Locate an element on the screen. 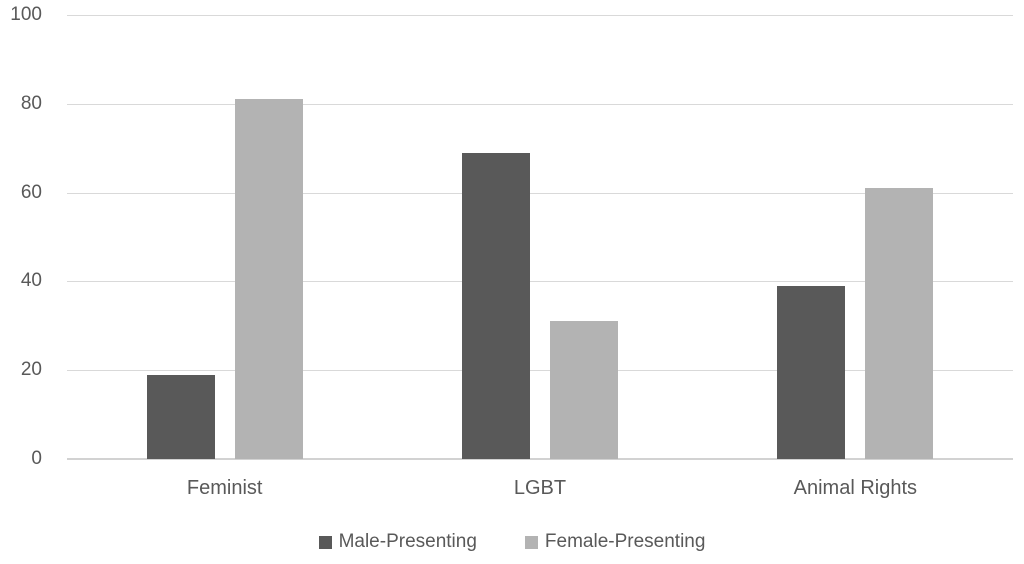 This screenshot has width=1024, height=564. y-tick-label: 40 is located at coordinates (31, 281).